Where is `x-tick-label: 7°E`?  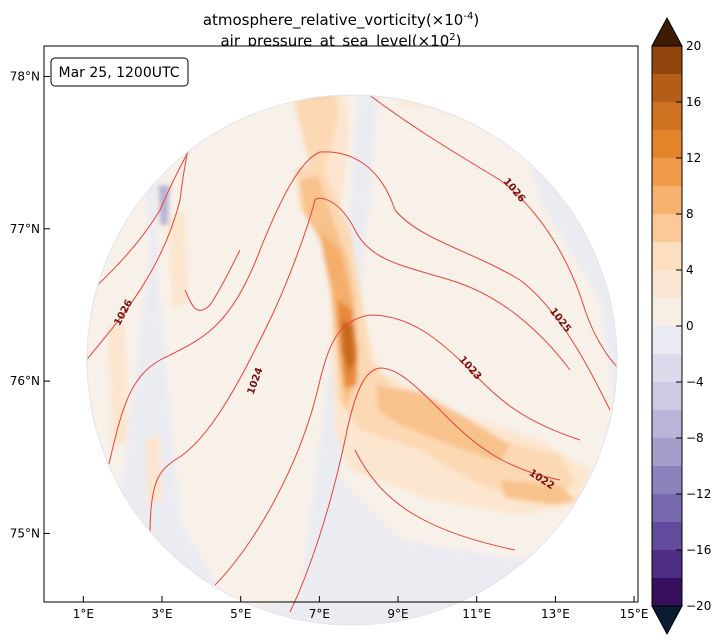 x-tick-label: 7°E is located at coordinates (319, 614).